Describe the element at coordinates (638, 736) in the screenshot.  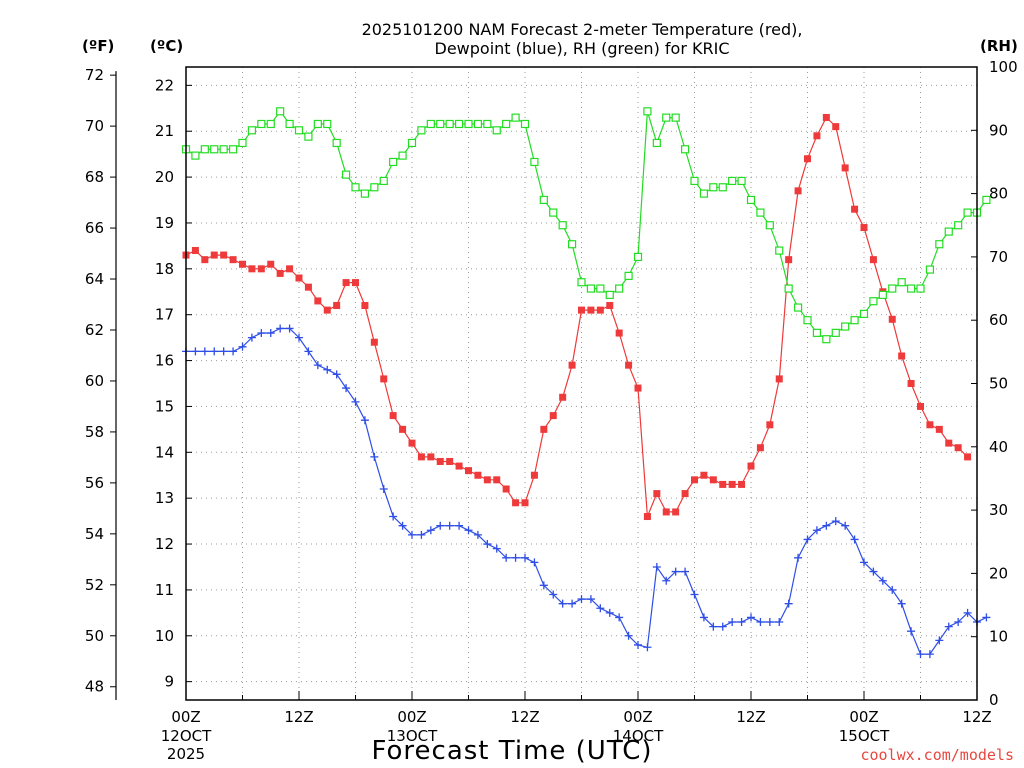
I see `time-tick-date: 14OCT` at that location.